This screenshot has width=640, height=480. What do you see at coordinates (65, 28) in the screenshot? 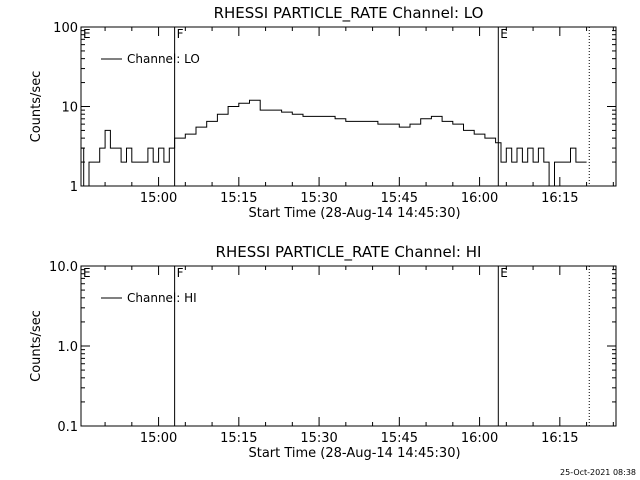
I see `y-tick-label: 100` at bounding box center [65, 28].